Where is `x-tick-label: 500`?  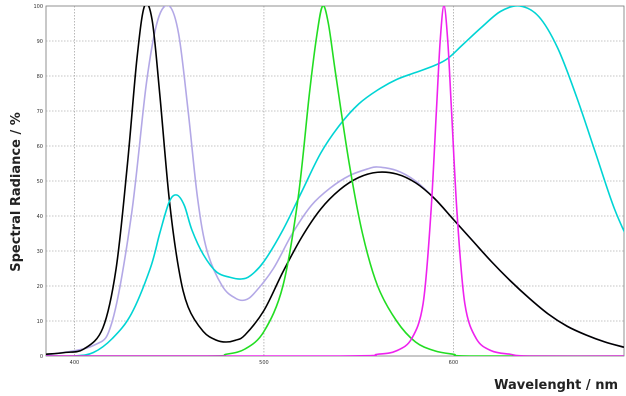 x-tick-label: 500 is located at coordinates (264, 363).